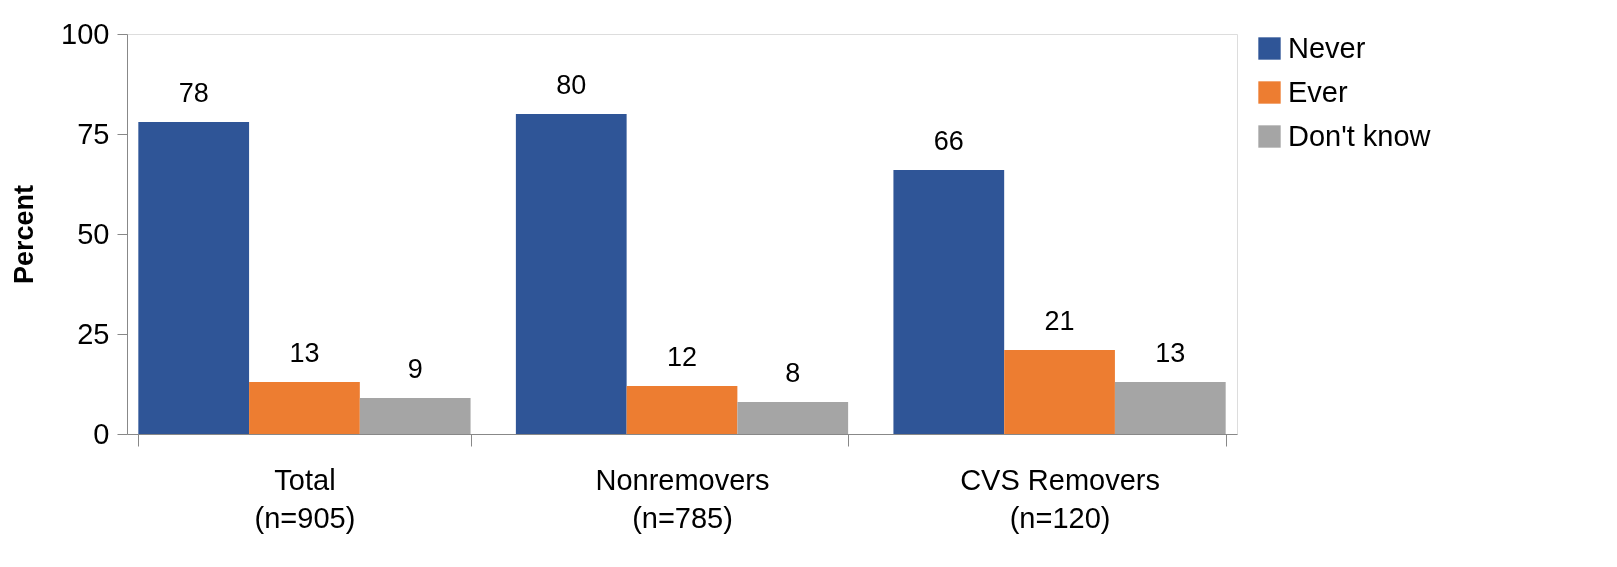 The width and height of the screenshot is (1617, 567). I want to click on x-tick-label: Total (n=905), so click(305, 498).